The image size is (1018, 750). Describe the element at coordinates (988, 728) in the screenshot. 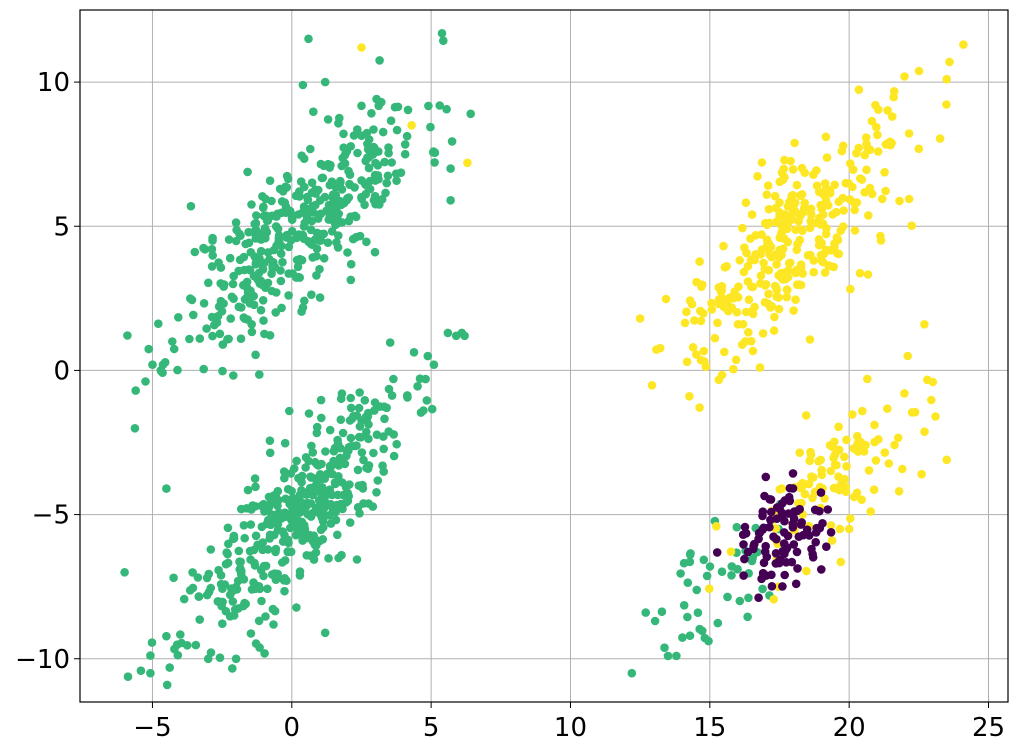

I see `x-tick-label: 25` at that location.